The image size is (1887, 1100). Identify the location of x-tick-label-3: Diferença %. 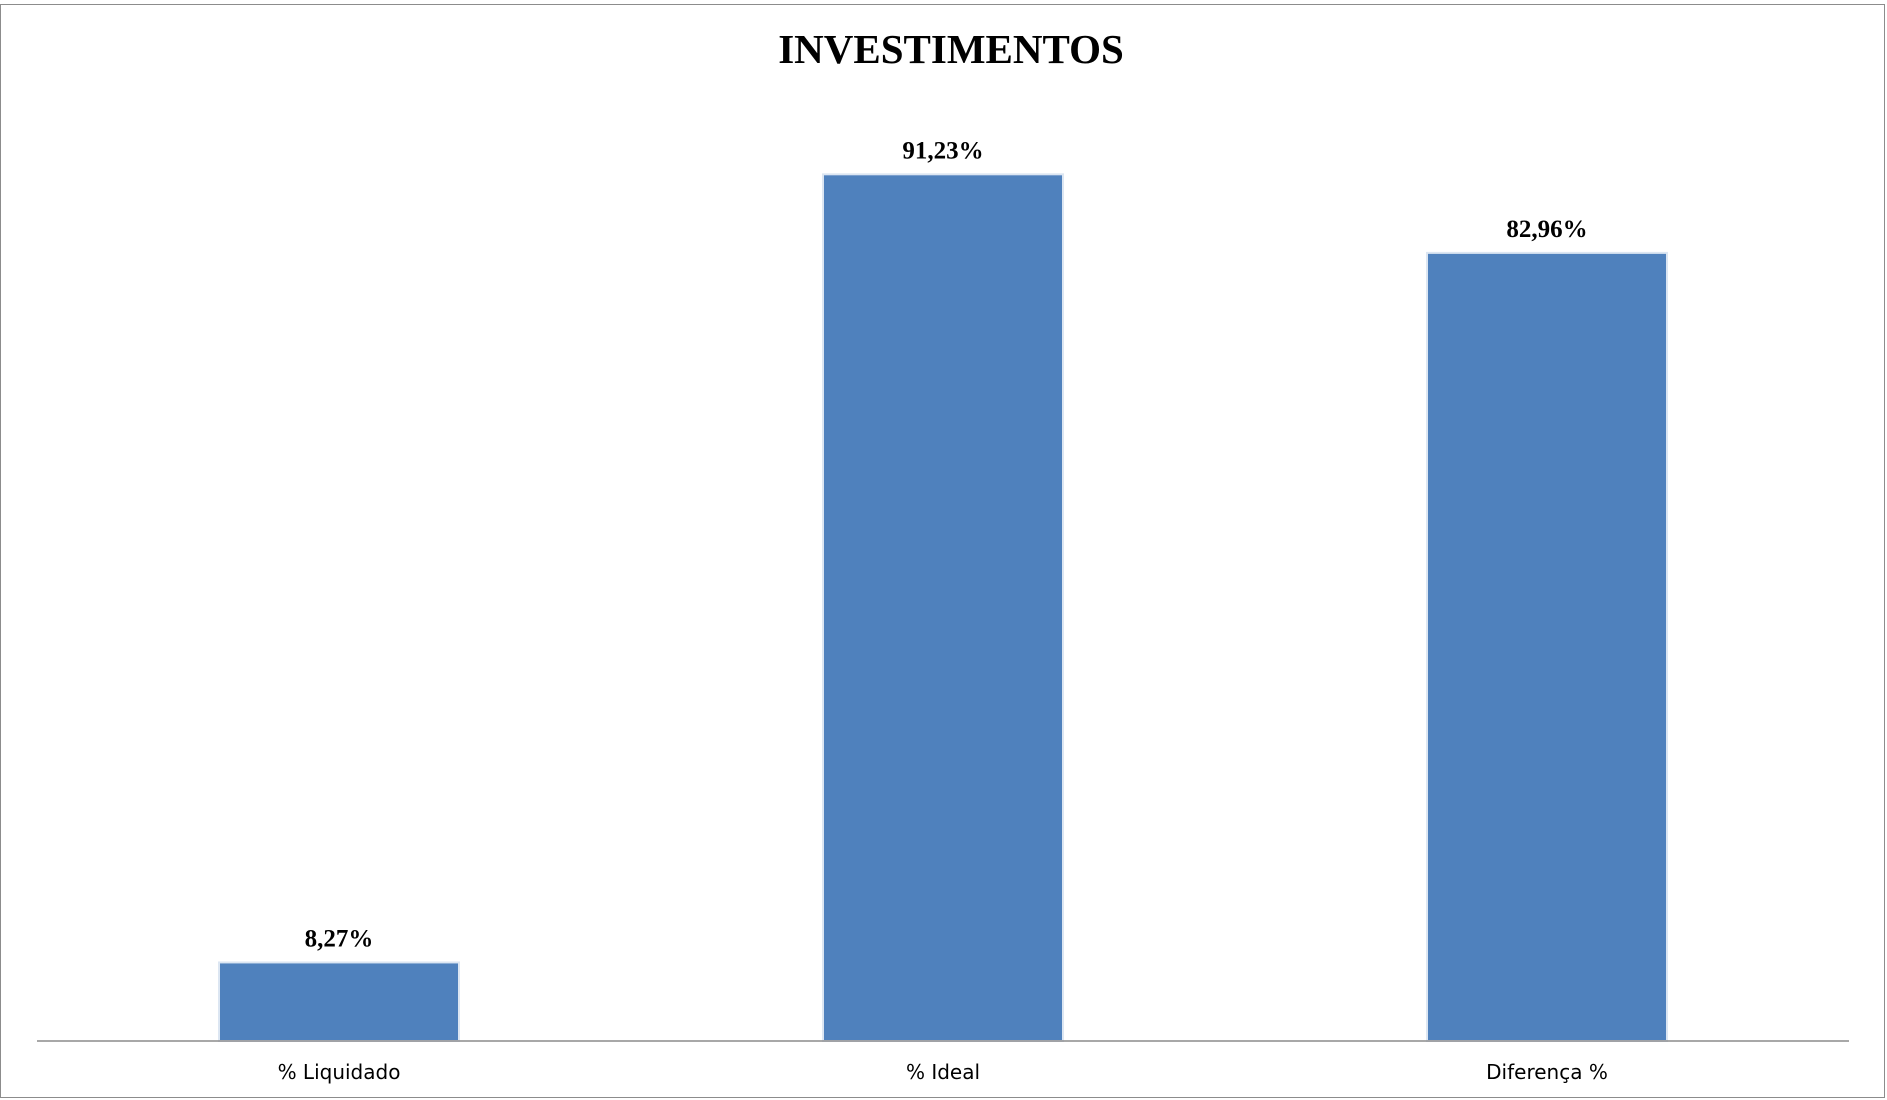
(1547, 1072).